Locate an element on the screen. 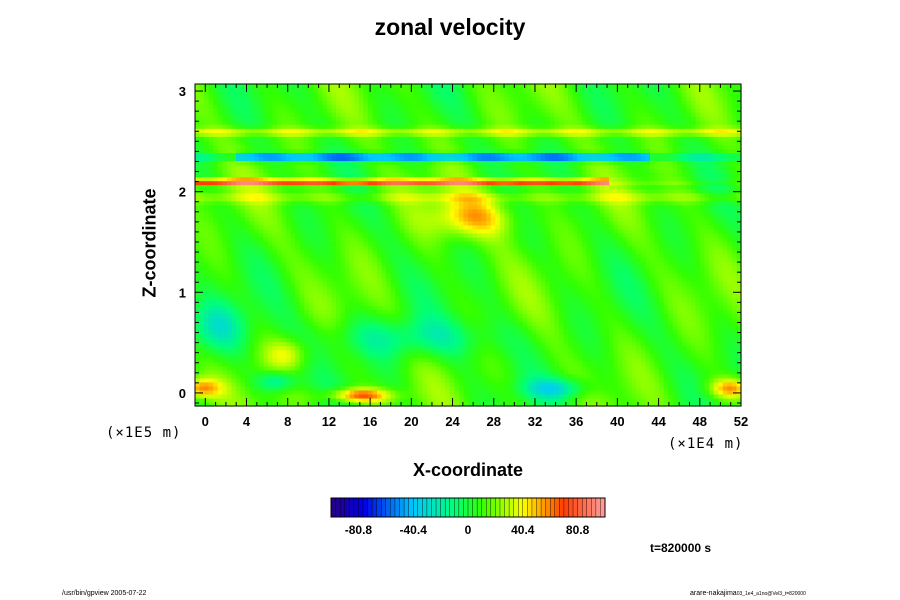 The height and width of the screenshot is (600, 900). y-axis-unit: (×1E5 m) is located at coordinates (144, 433).